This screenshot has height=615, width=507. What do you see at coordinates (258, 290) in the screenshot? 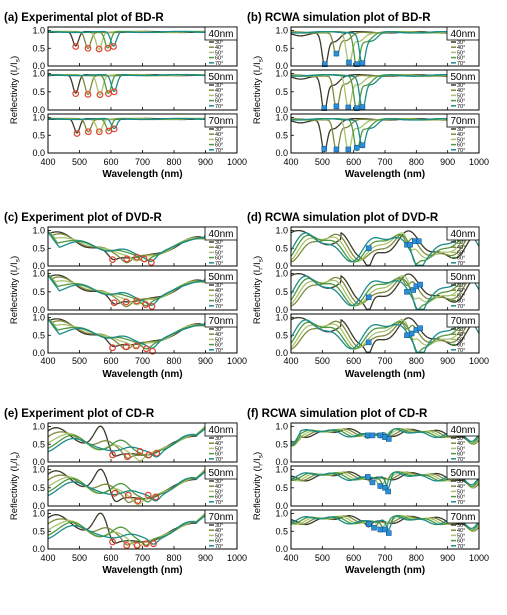
I see `y-axis-label: Reflectivity (Ir/Is)` at bounding box center [258, 290].